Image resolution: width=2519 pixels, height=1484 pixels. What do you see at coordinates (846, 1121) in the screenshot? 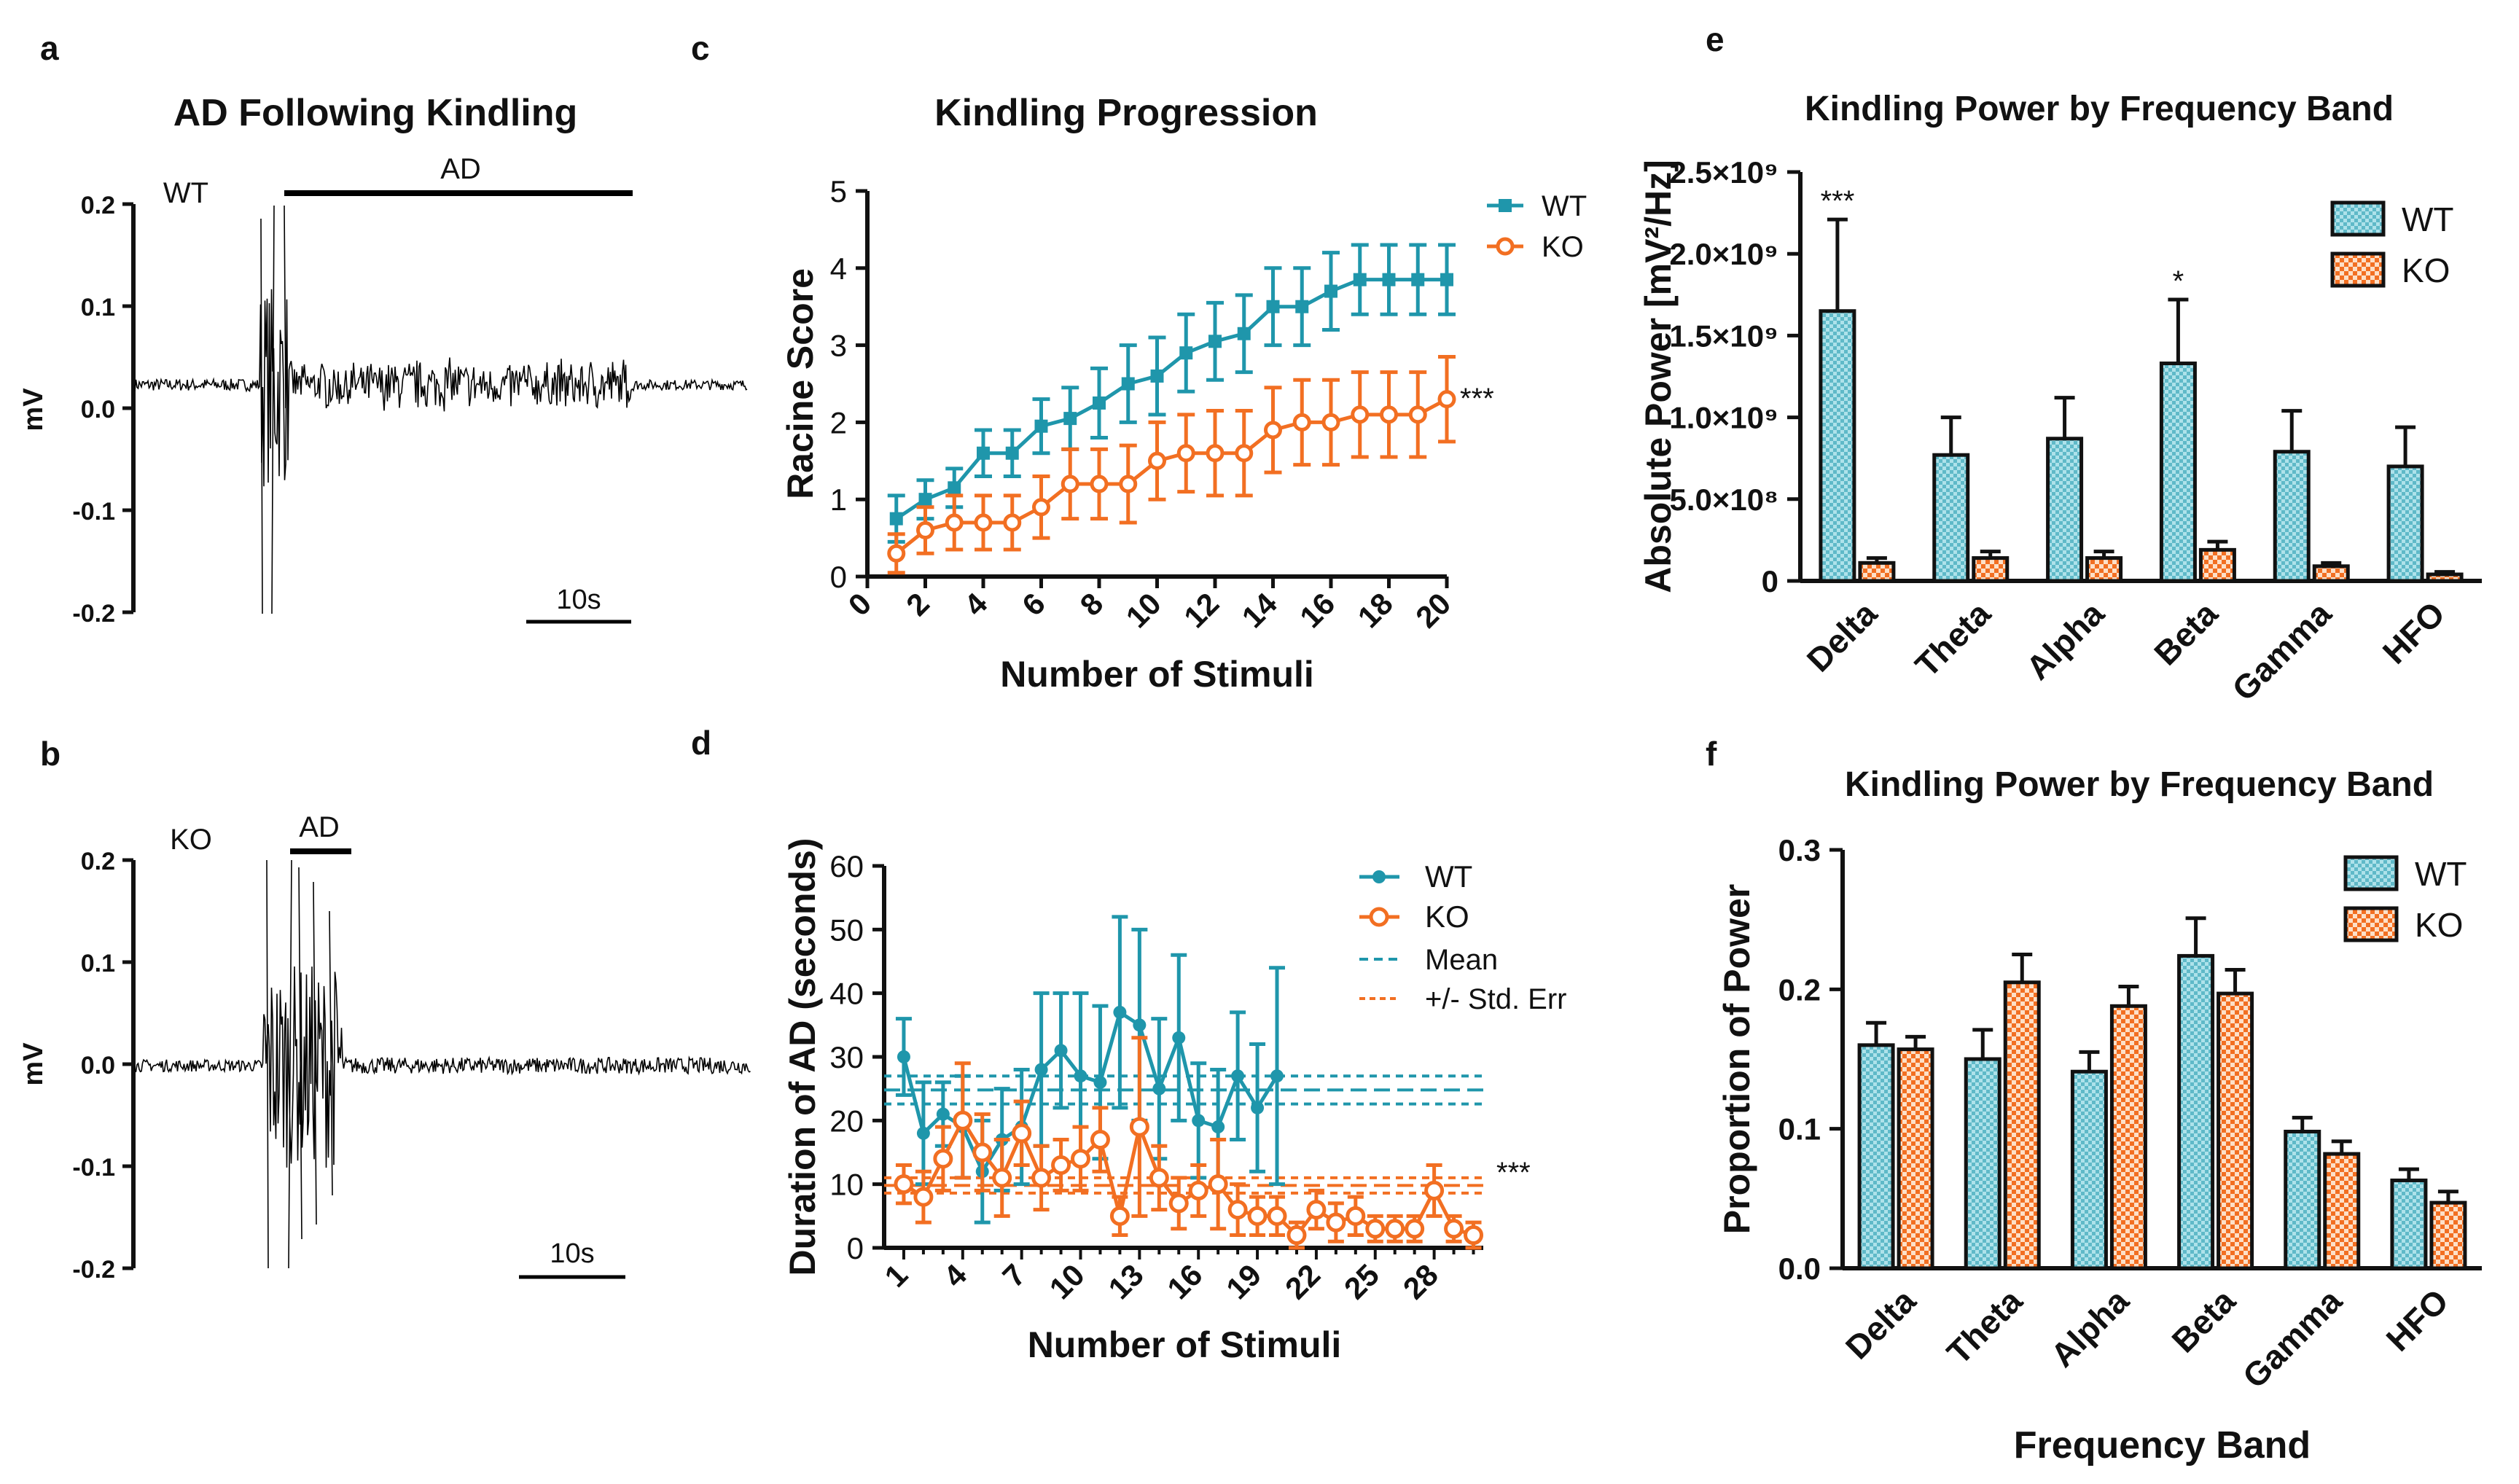
I see `y-tick-label: 20` at bounding box center [846, 1121].